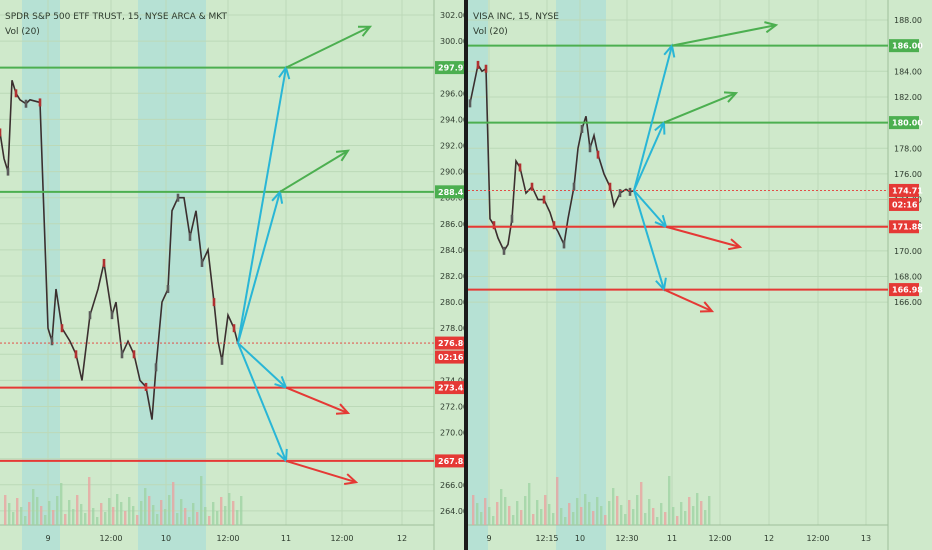 This screenshot has width=932, height=550. What do you see at coordinates (516, 17) in the screenshot?
I see `visa-chart-title: VISA INC, 15, NYSE` at bounding box center [516, 17].